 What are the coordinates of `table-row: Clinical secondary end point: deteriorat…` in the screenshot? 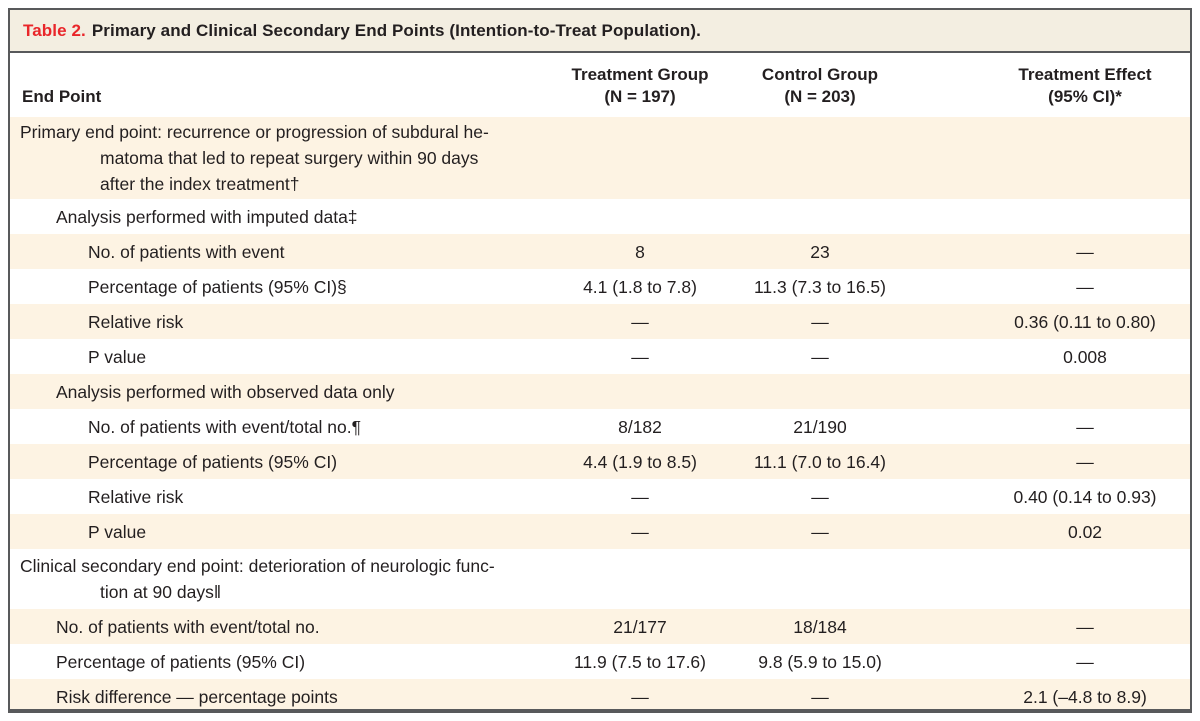 It's located at (600, 579).